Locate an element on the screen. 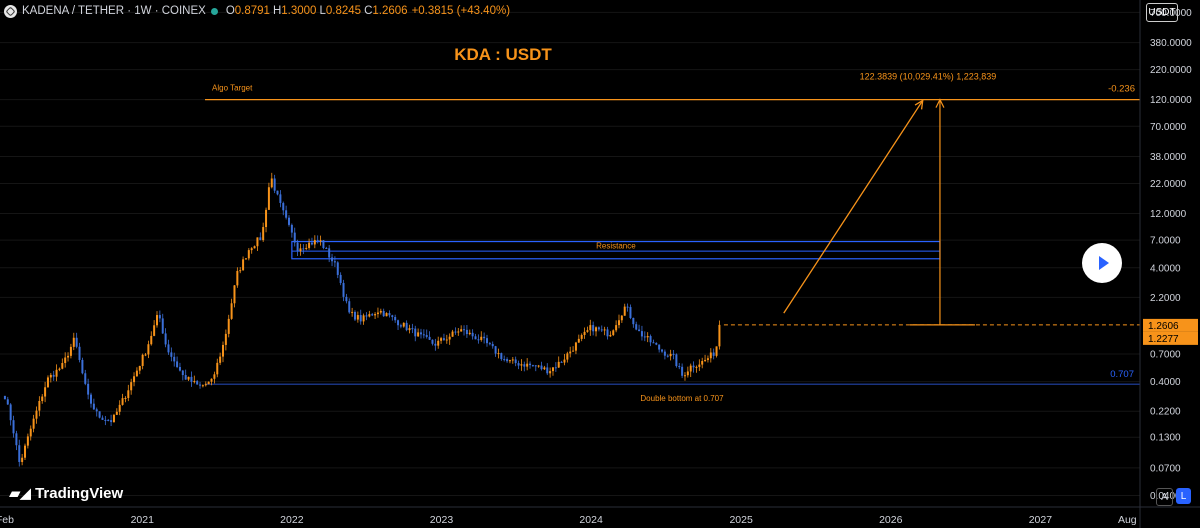 This screenshot has height=528, width=1200. tradingview-mark-icon: ▰◢ is located at coordinates (20, 493).